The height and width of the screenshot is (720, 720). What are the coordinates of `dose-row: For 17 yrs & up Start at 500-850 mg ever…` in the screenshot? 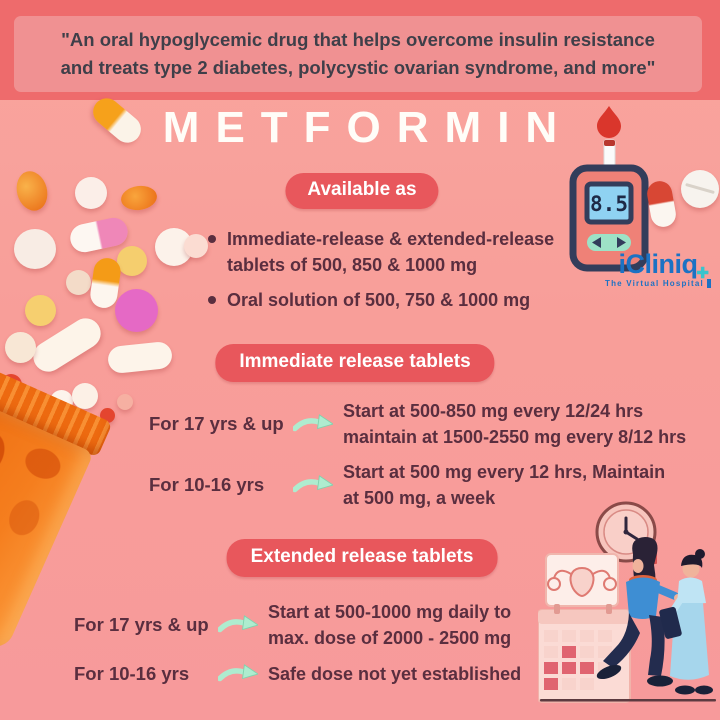 It's located at (417, 424).